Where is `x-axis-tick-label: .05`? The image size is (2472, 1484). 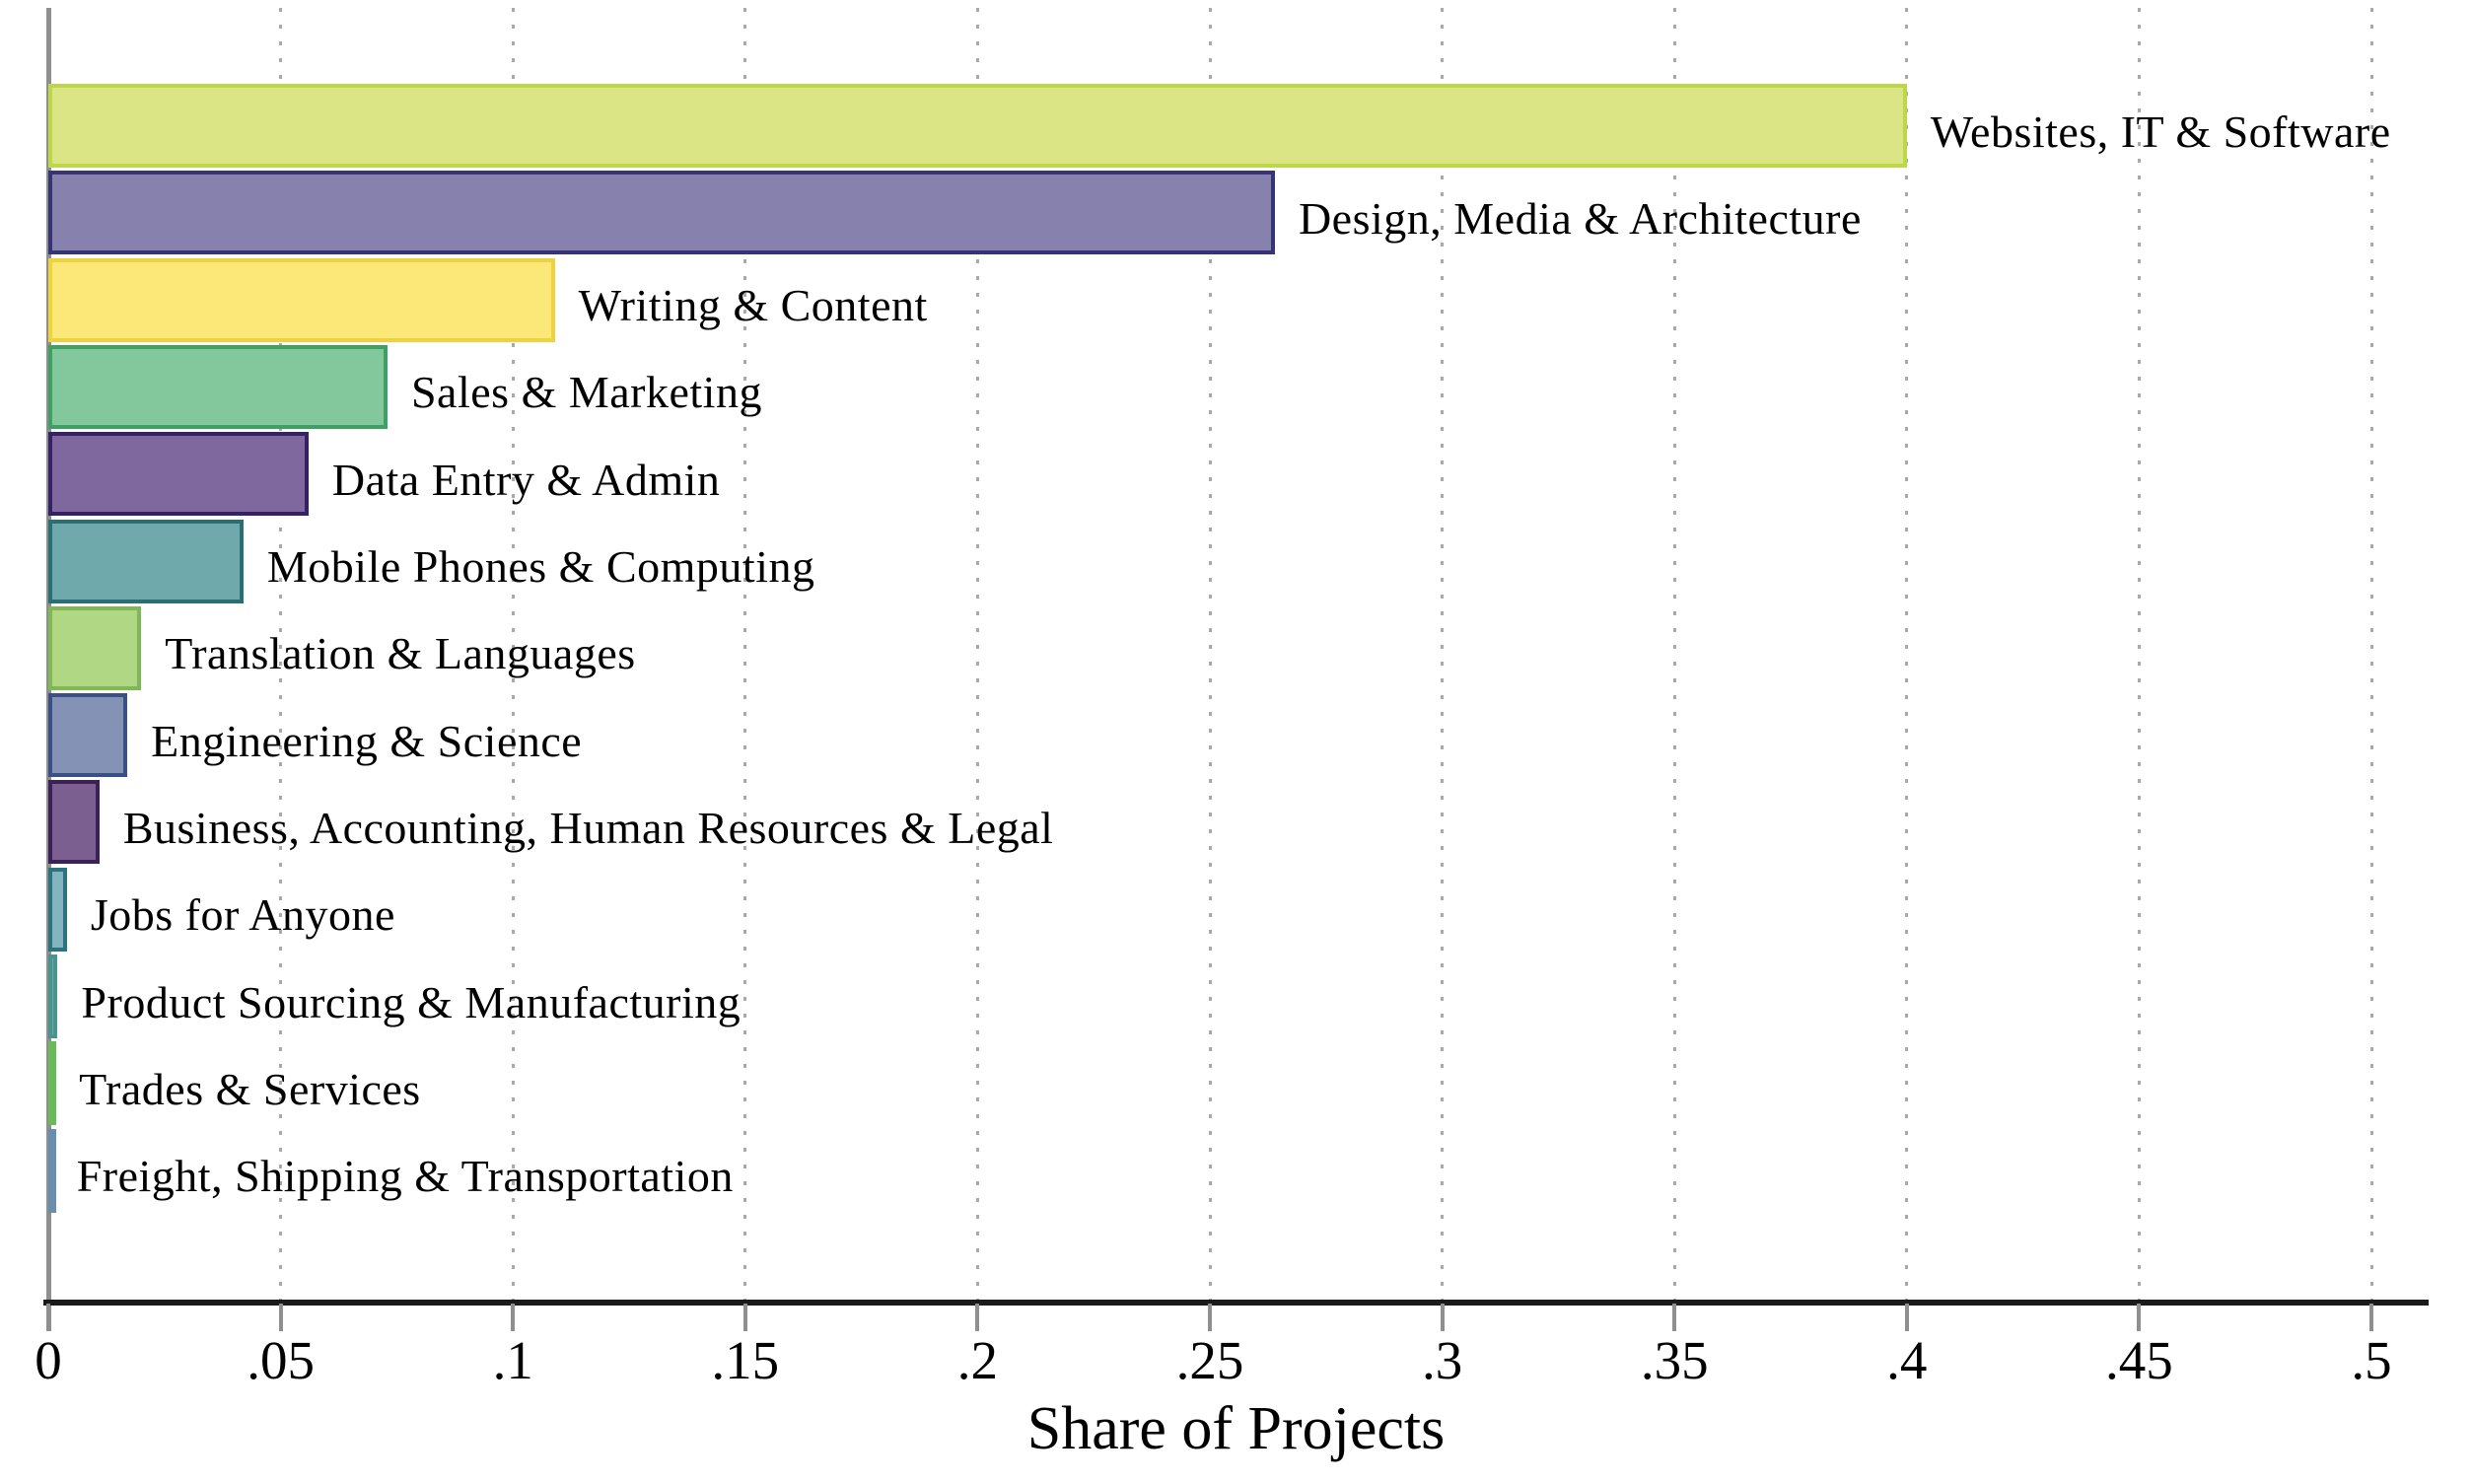 x-axis-tick-label: .05 is located at coordinates (281, 1360).